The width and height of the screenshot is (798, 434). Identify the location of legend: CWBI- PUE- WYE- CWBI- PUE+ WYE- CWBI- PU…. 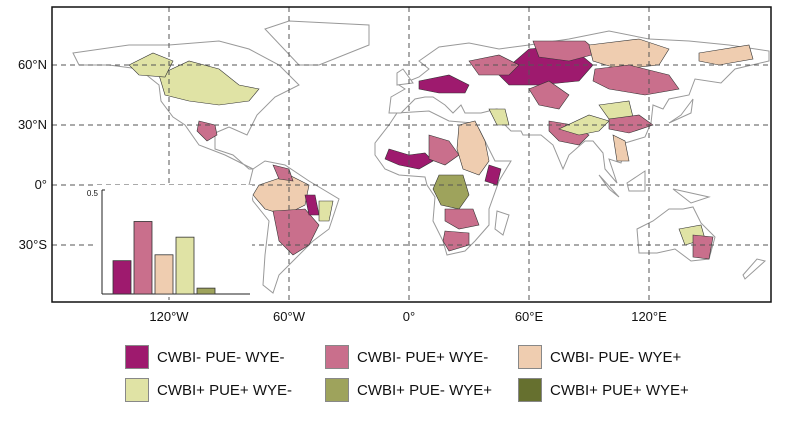
(435, 380).